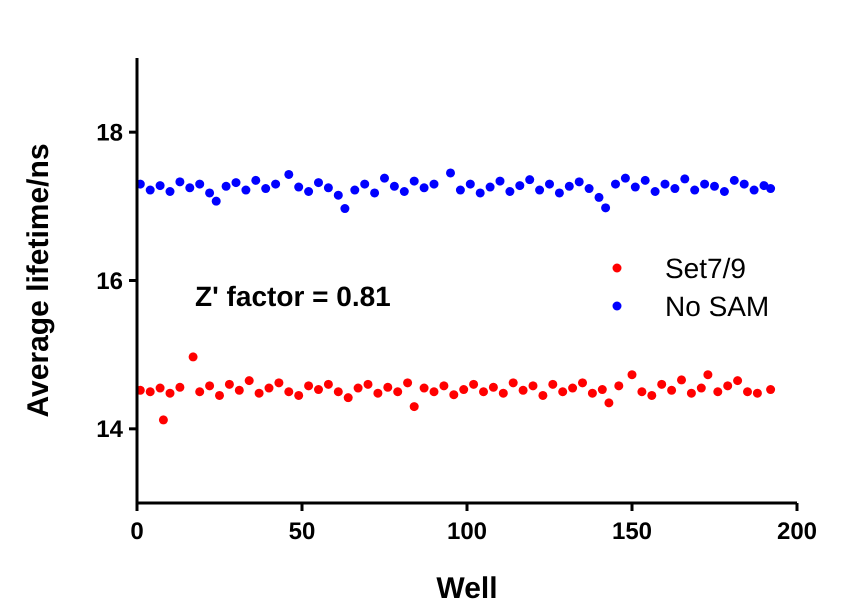 This screenshot has height=610, width=847. What do you see at coordinates (109, 281) in the screenshot?
I see `y-tick-label: 16` at bounding box center [109, 281].